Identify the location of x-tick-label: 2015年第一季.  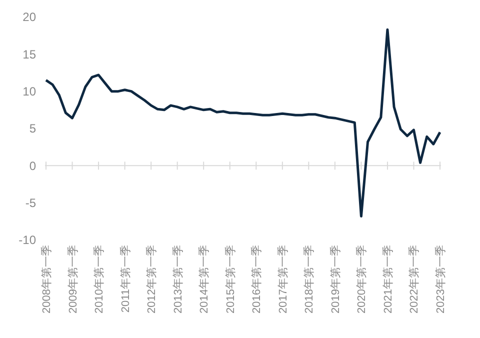
(230, 279).